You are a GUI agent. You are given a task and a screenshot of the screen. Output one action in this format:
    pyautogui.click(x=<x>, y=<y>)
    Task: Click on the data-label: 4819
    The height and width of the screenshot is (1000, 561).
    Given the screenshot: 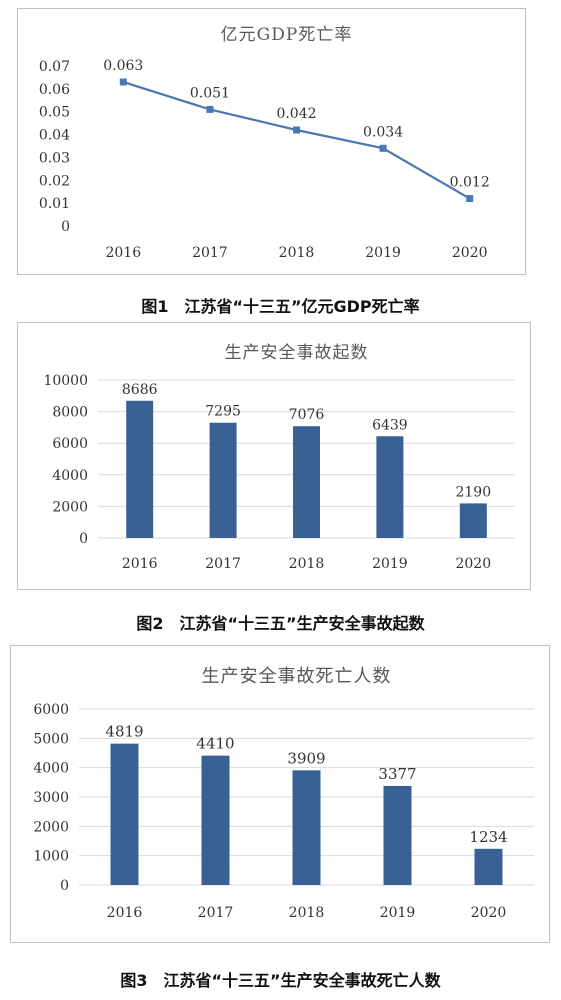 What is the action you would take?
    pyautogui.click(x=124, y=732)
    